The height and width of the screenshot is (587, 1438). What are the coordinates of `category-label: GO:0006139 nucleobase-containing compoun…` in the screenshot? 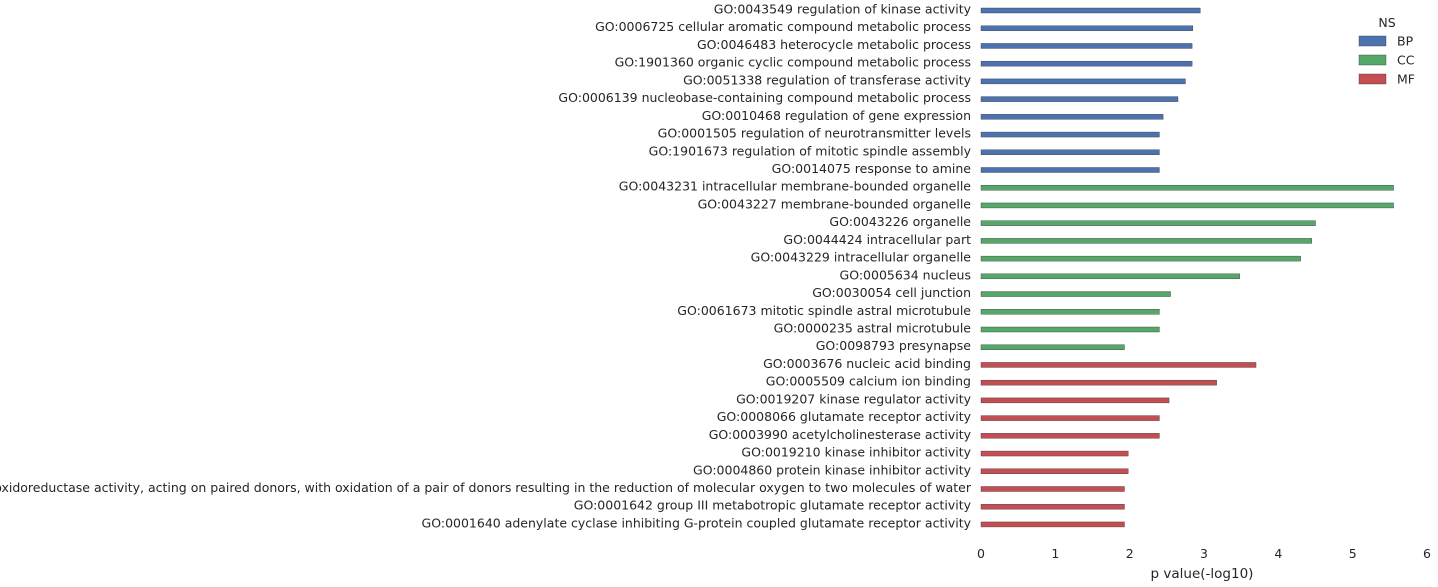 It's located at (764, 97).